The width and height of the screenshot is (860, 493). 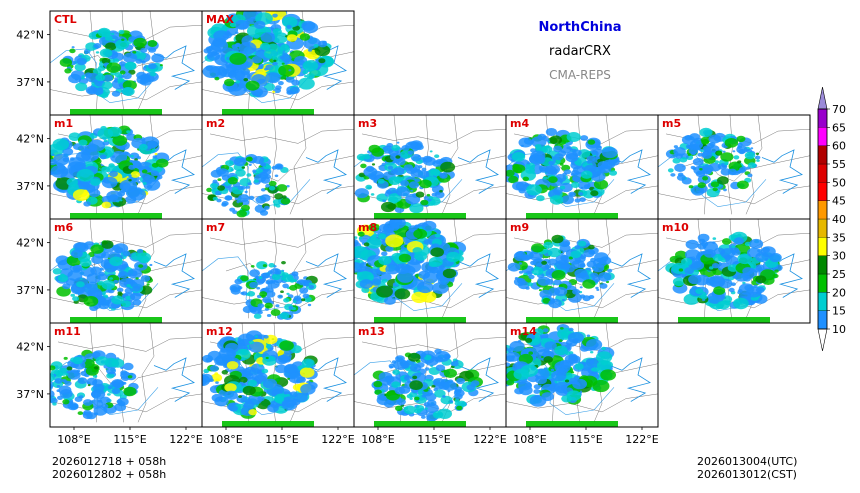 I want to click on panel-m8: m8, so click(x=430, y=271).